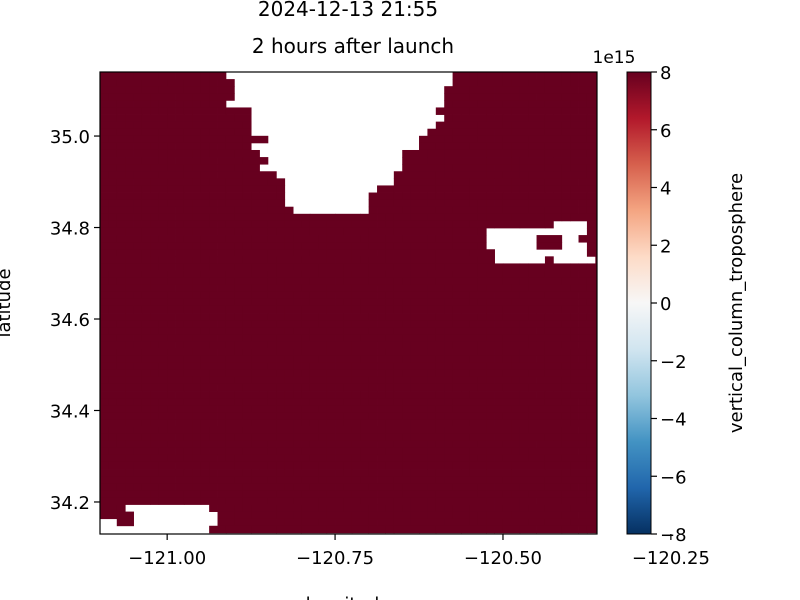 The width and height of the screenshot is (800, 600). I want to click on colorbar-tick-label: 4, so click(665, 189).